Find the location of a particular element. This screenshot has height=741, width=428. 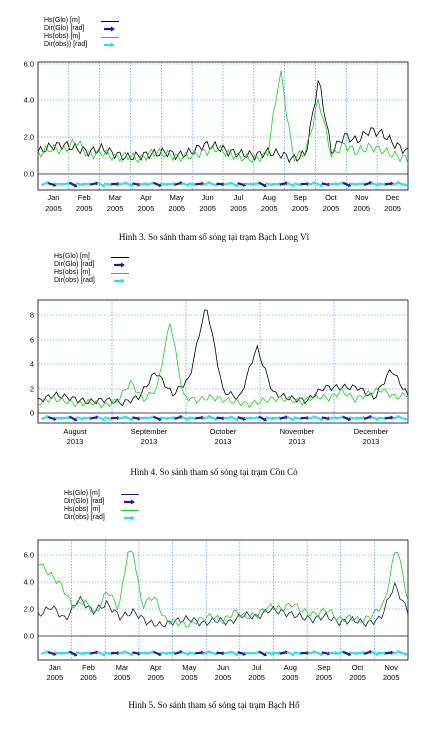

x-tick-year: 2013 is located at coordinates (75, 441).